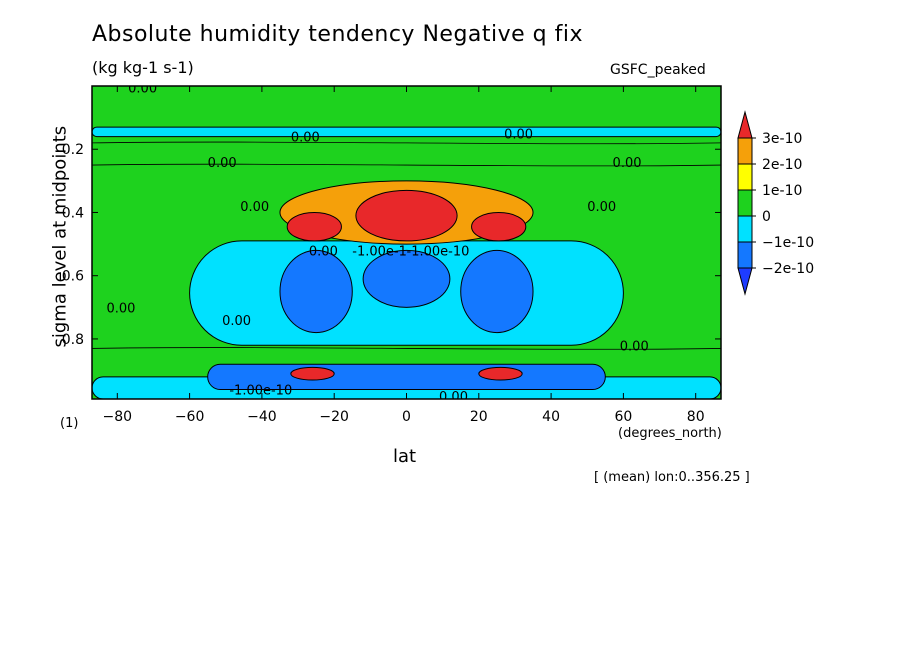 The height and width of the screenshot is (654, 904). What do you see at coordinates (658, 70) in the screenshot?
I see `case-name: GSFC_peaked` at bounding box center [658, 70].